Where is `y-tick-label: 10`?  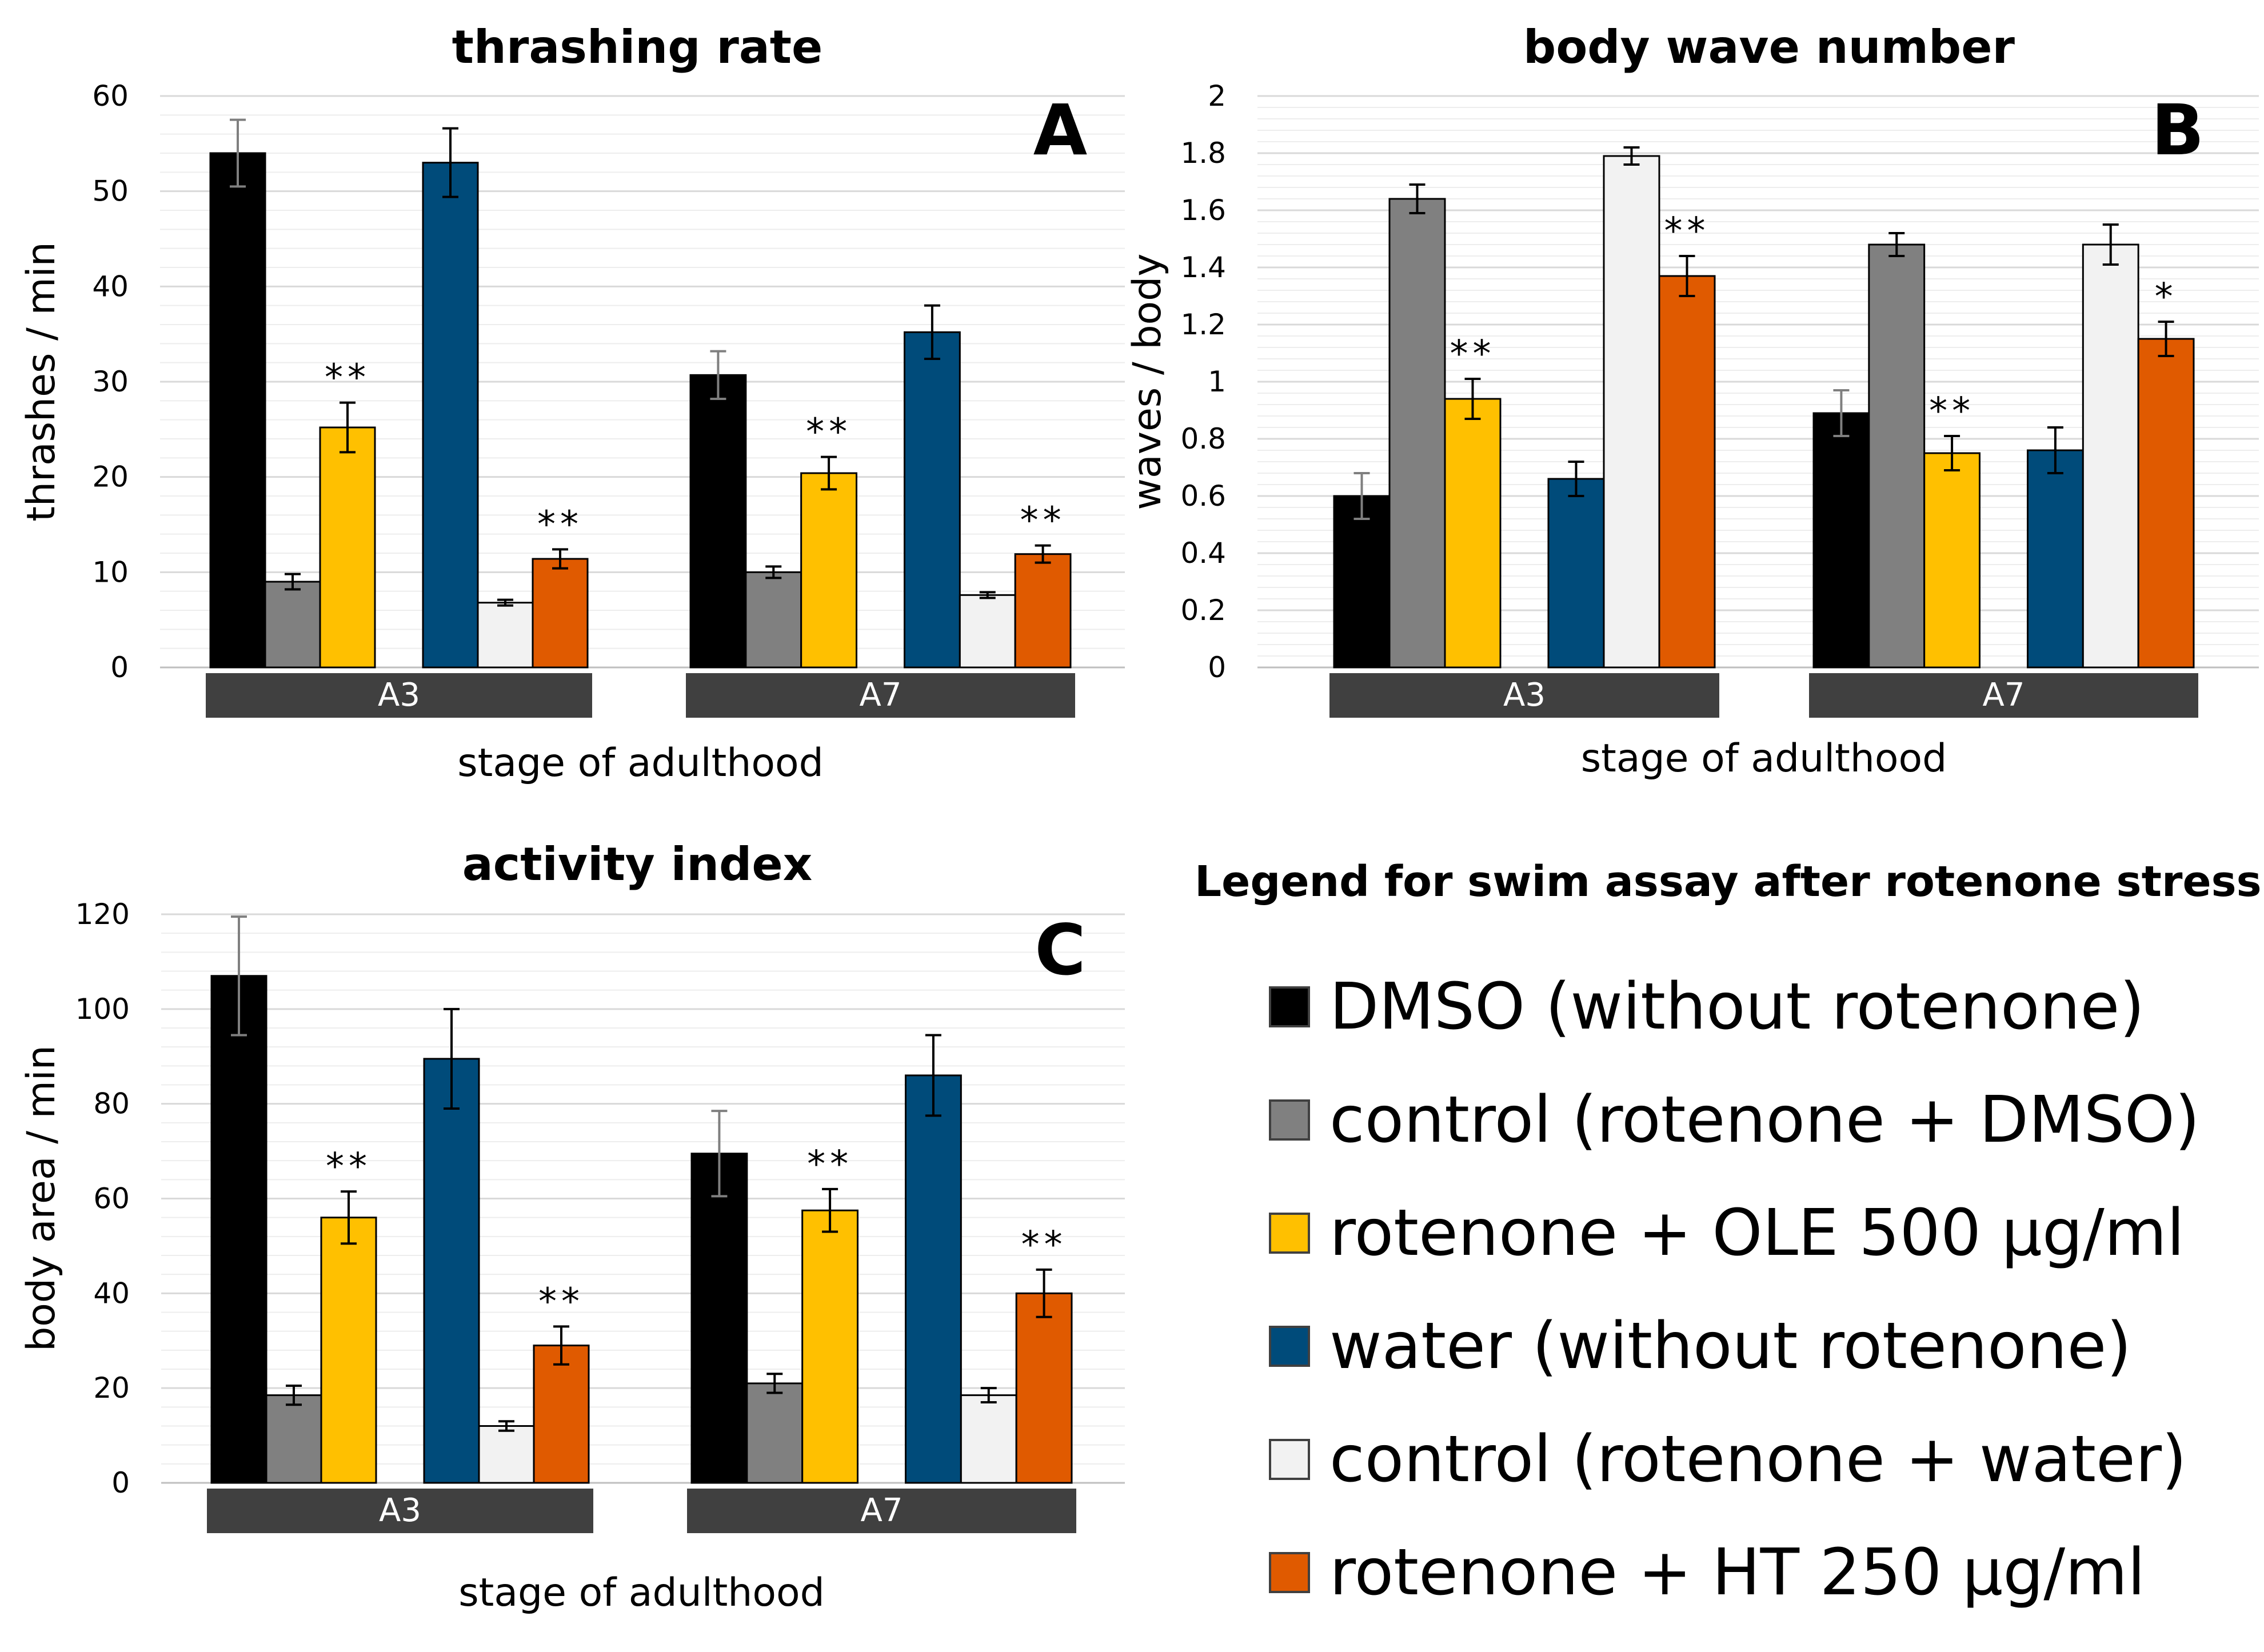 y-tick-label: 10 is located at coordinates (110, 572).